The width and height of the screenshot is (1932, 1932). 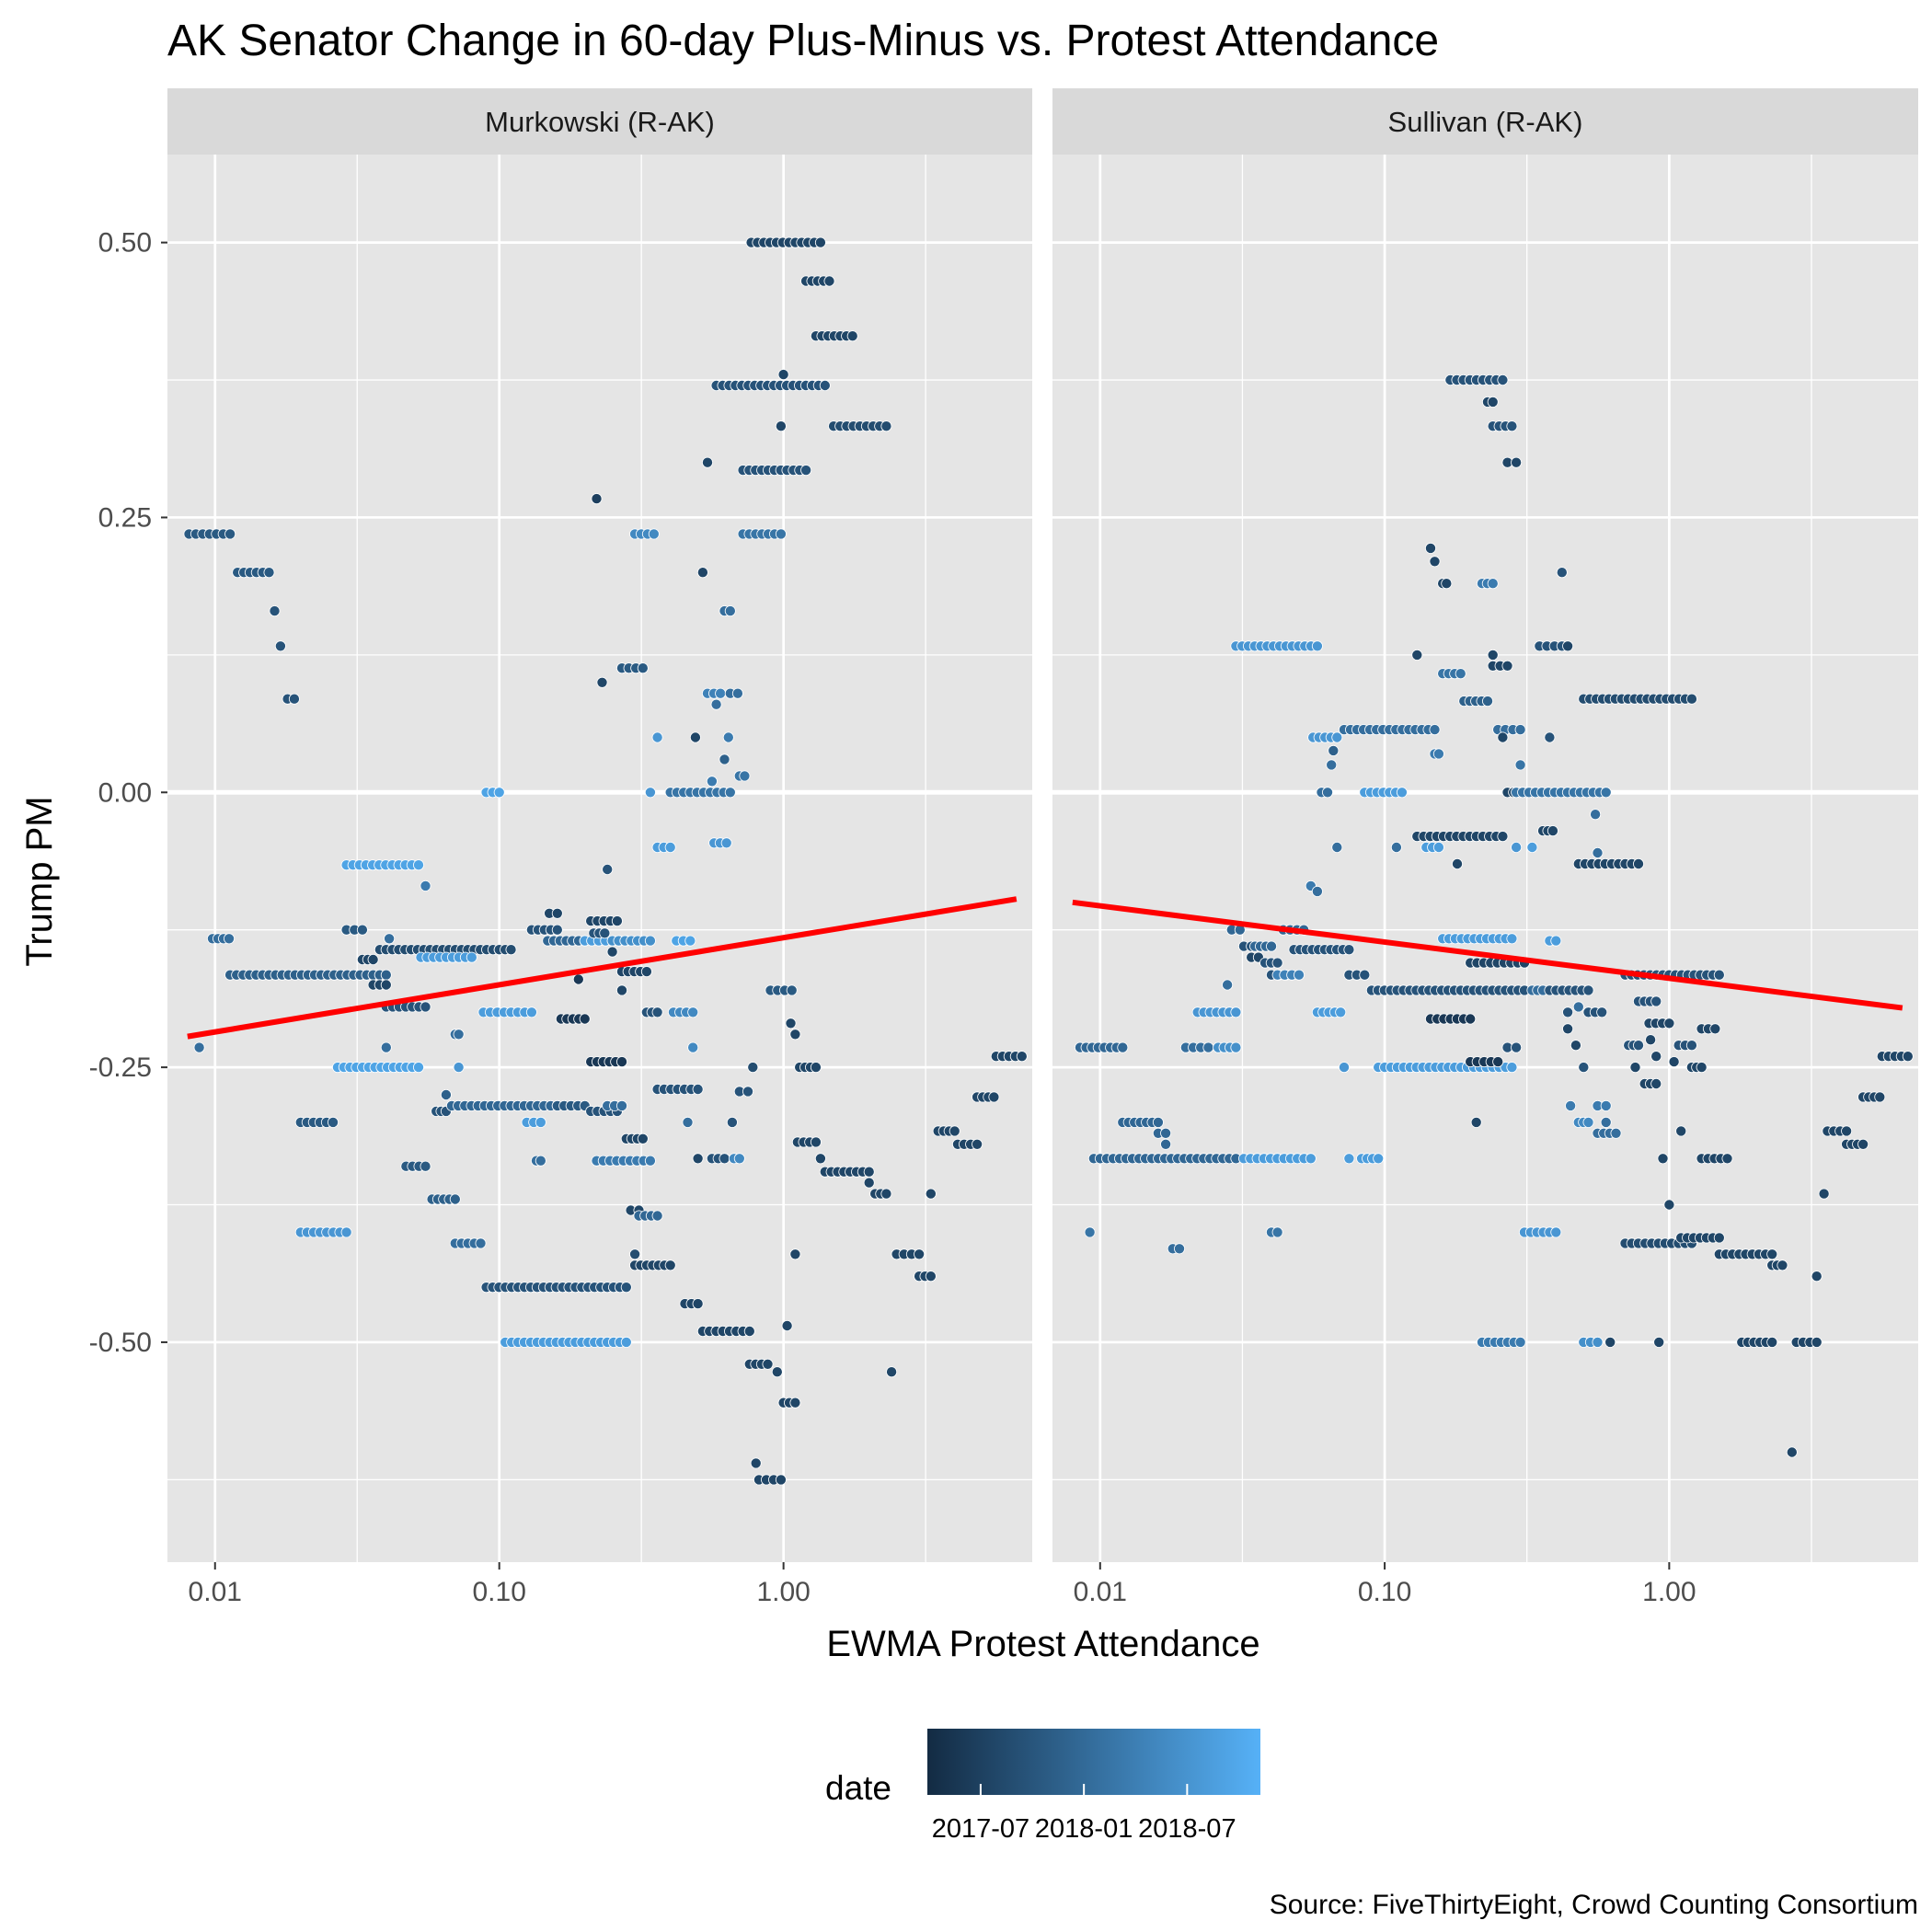 I want to click on facet-strip-label: Murkowski (R-AK), so click(x=600, y=122).